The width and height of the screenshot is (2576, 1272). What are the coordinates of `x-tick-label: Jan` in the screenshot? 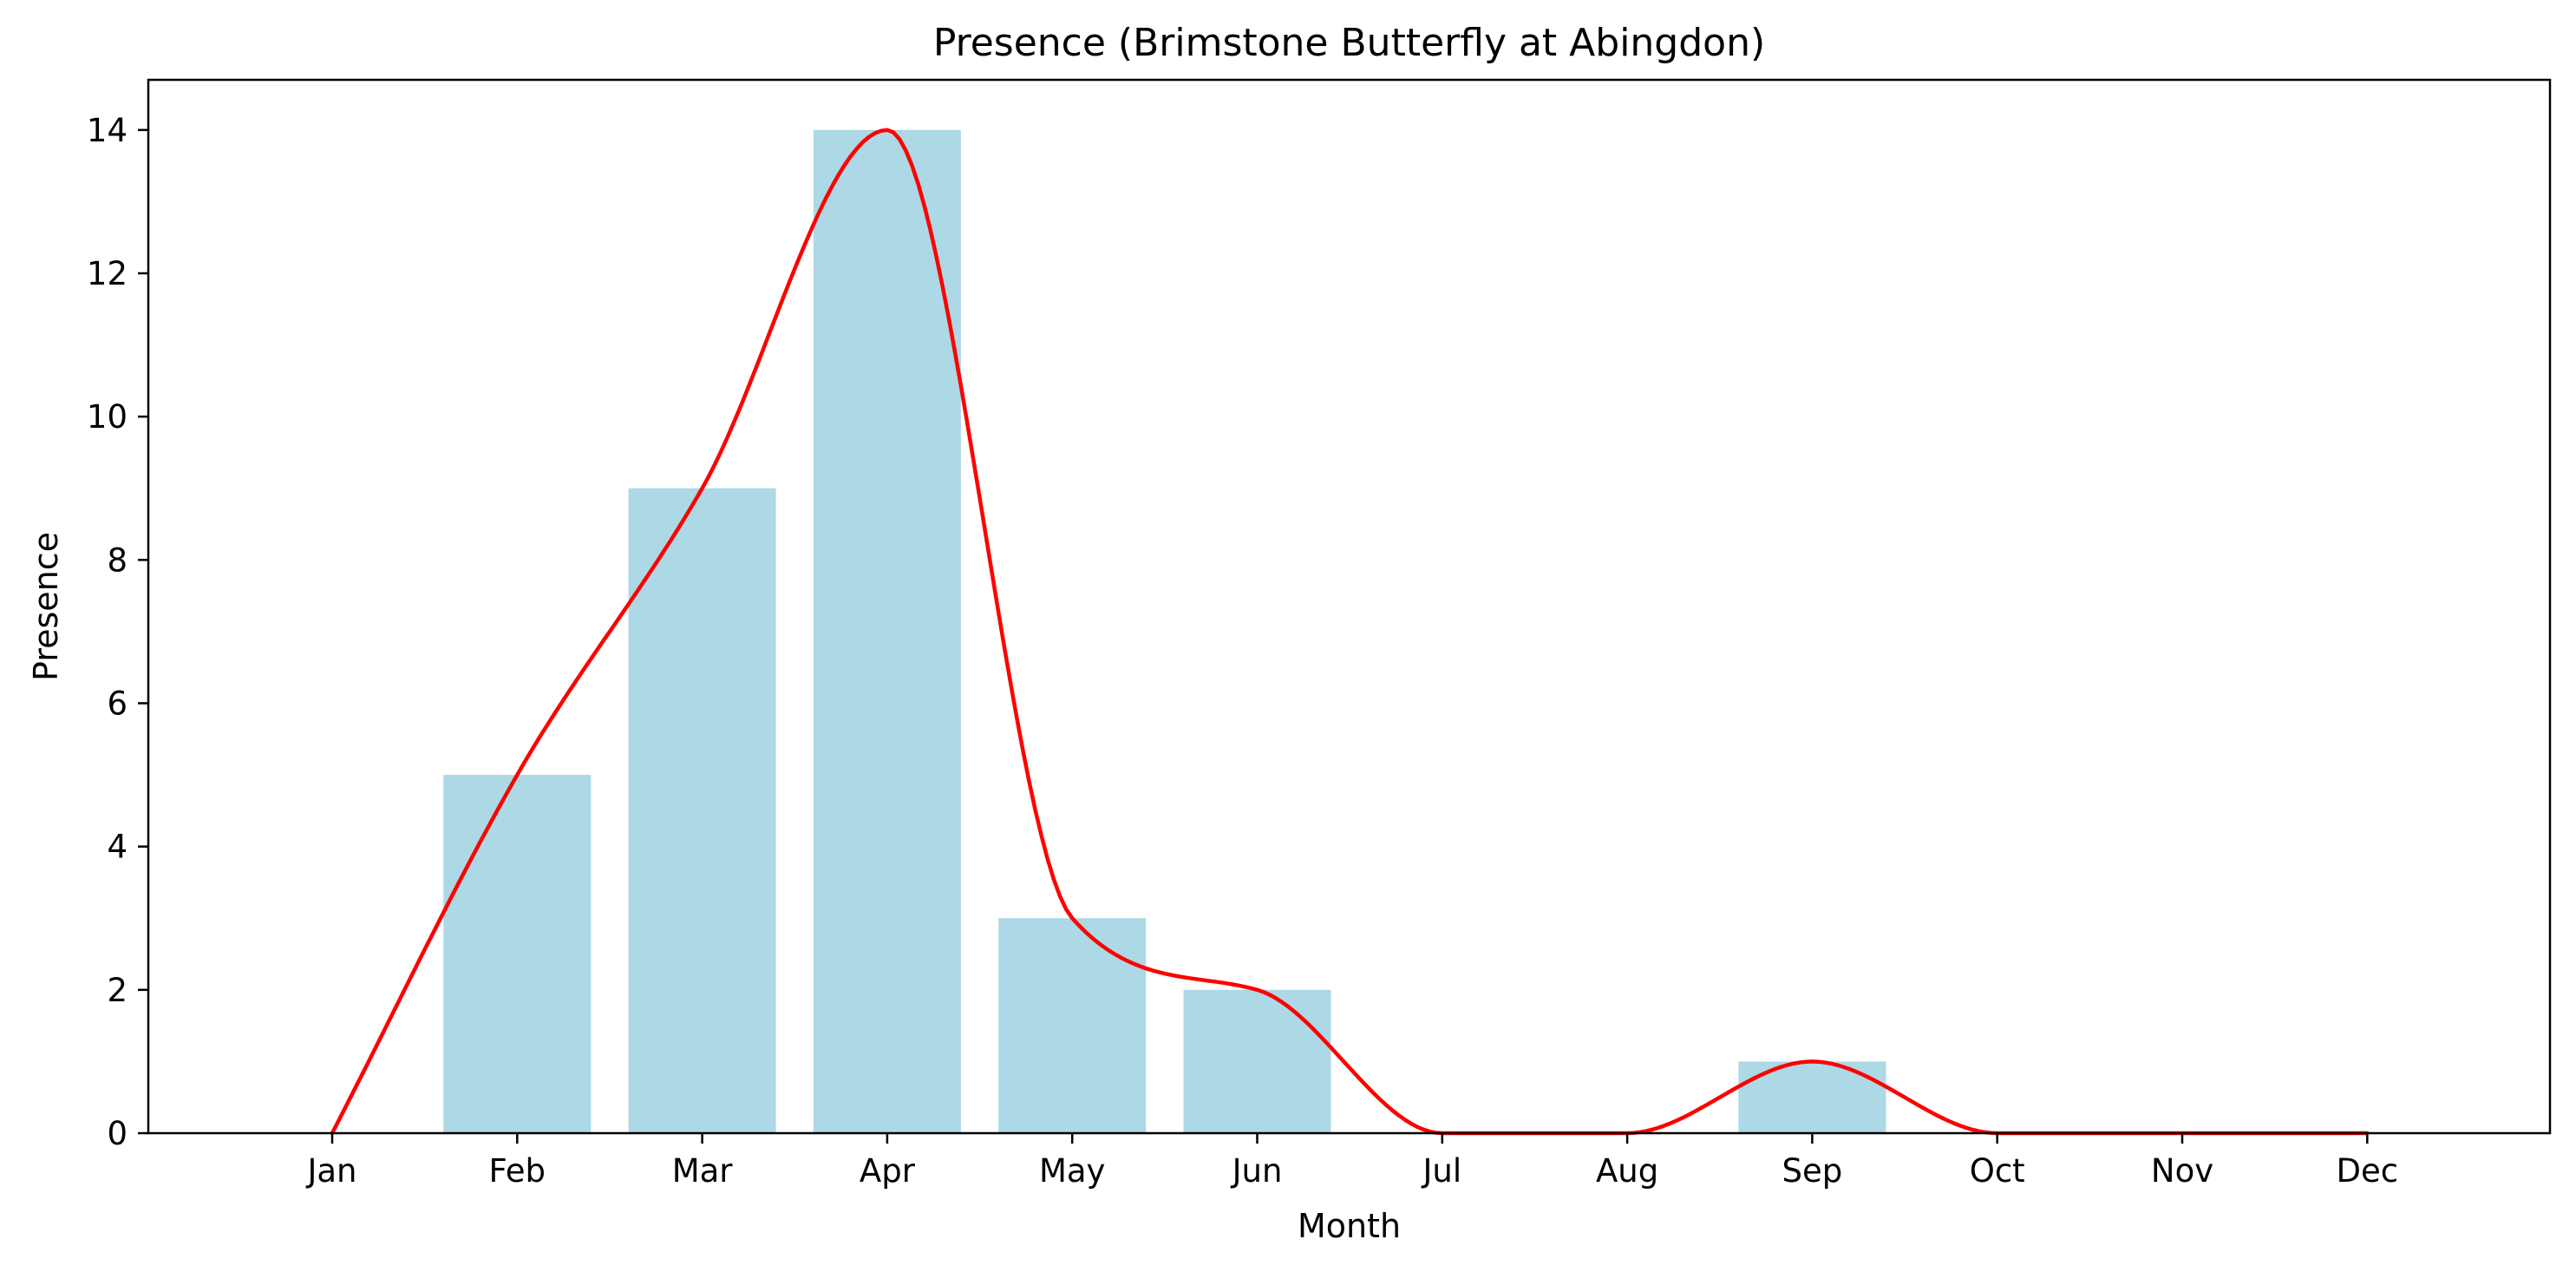 It's located at (330, 1171).